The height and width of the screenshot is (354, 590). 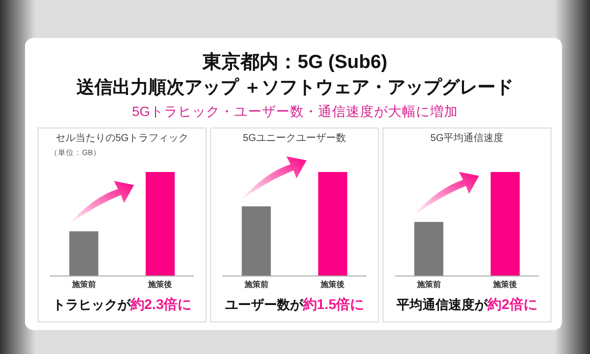 I want to click on text: 送信出力順次アップ ＋ソフトウェア・アップグレード, so click(x=294, y=87).